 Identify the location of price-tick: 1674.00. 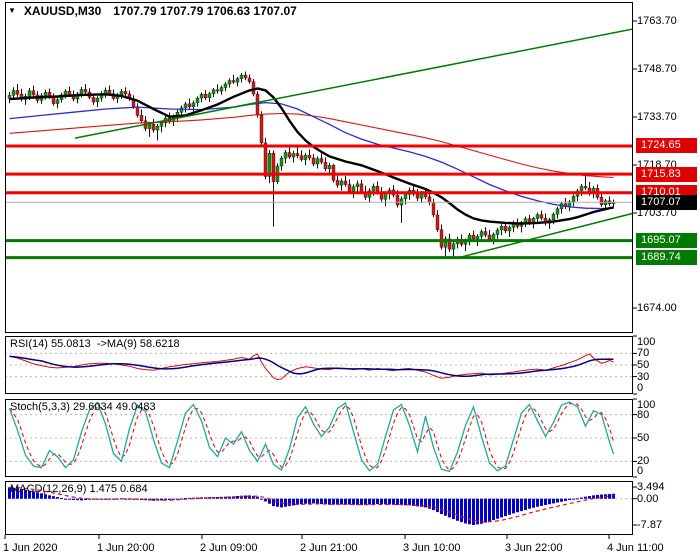
(657, 308).